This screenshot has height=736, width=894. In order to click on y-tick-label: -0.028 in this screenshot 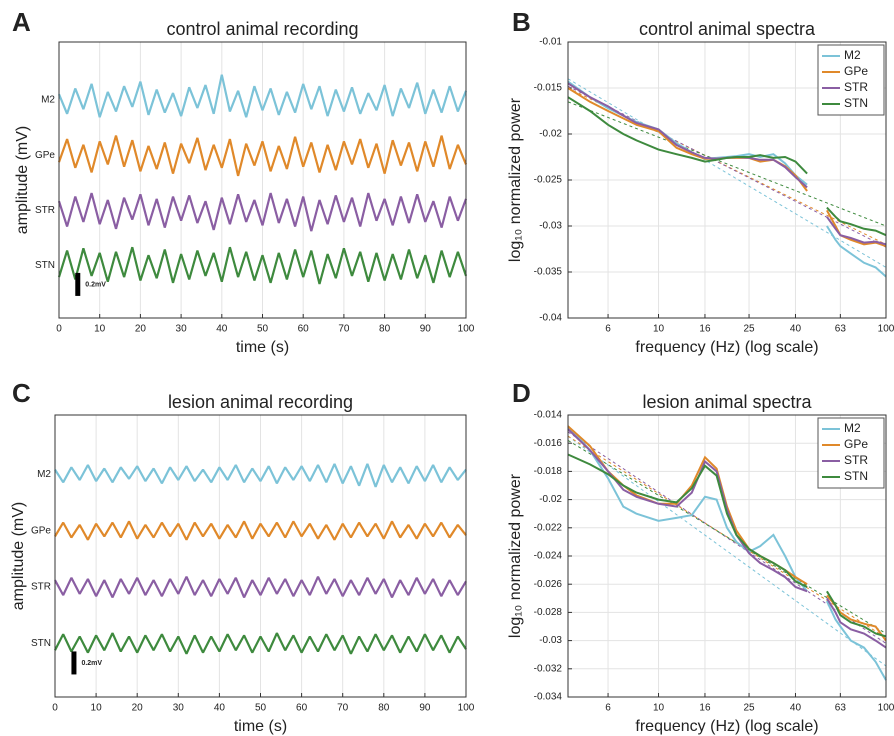, I will do `click(548, 612)`.